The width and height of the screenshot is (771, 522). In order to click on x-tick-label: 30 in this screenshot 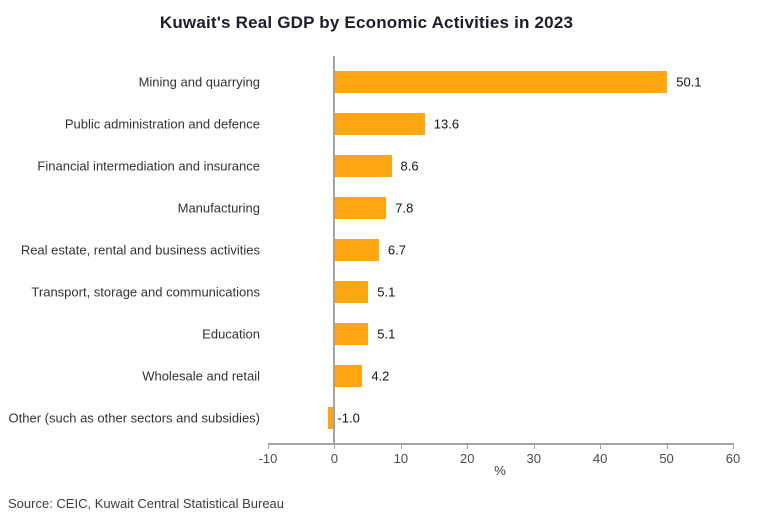, I will do `click(533, 458)`.